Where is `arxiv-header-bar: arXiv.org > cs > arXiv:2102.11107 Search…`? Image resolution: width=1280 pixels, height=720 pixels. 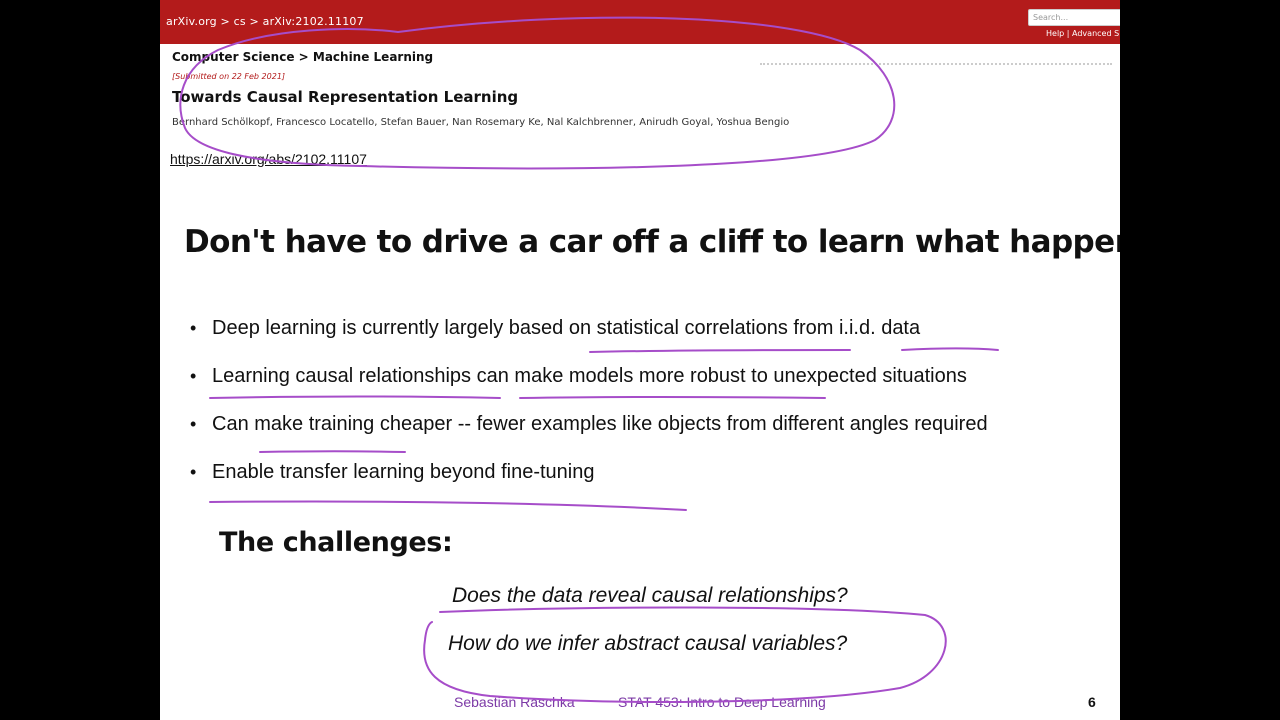
arxiv-header-bar: arXiv.org > cs > arXiv:2102.11107 Search… is located at coordinates (640, 22).